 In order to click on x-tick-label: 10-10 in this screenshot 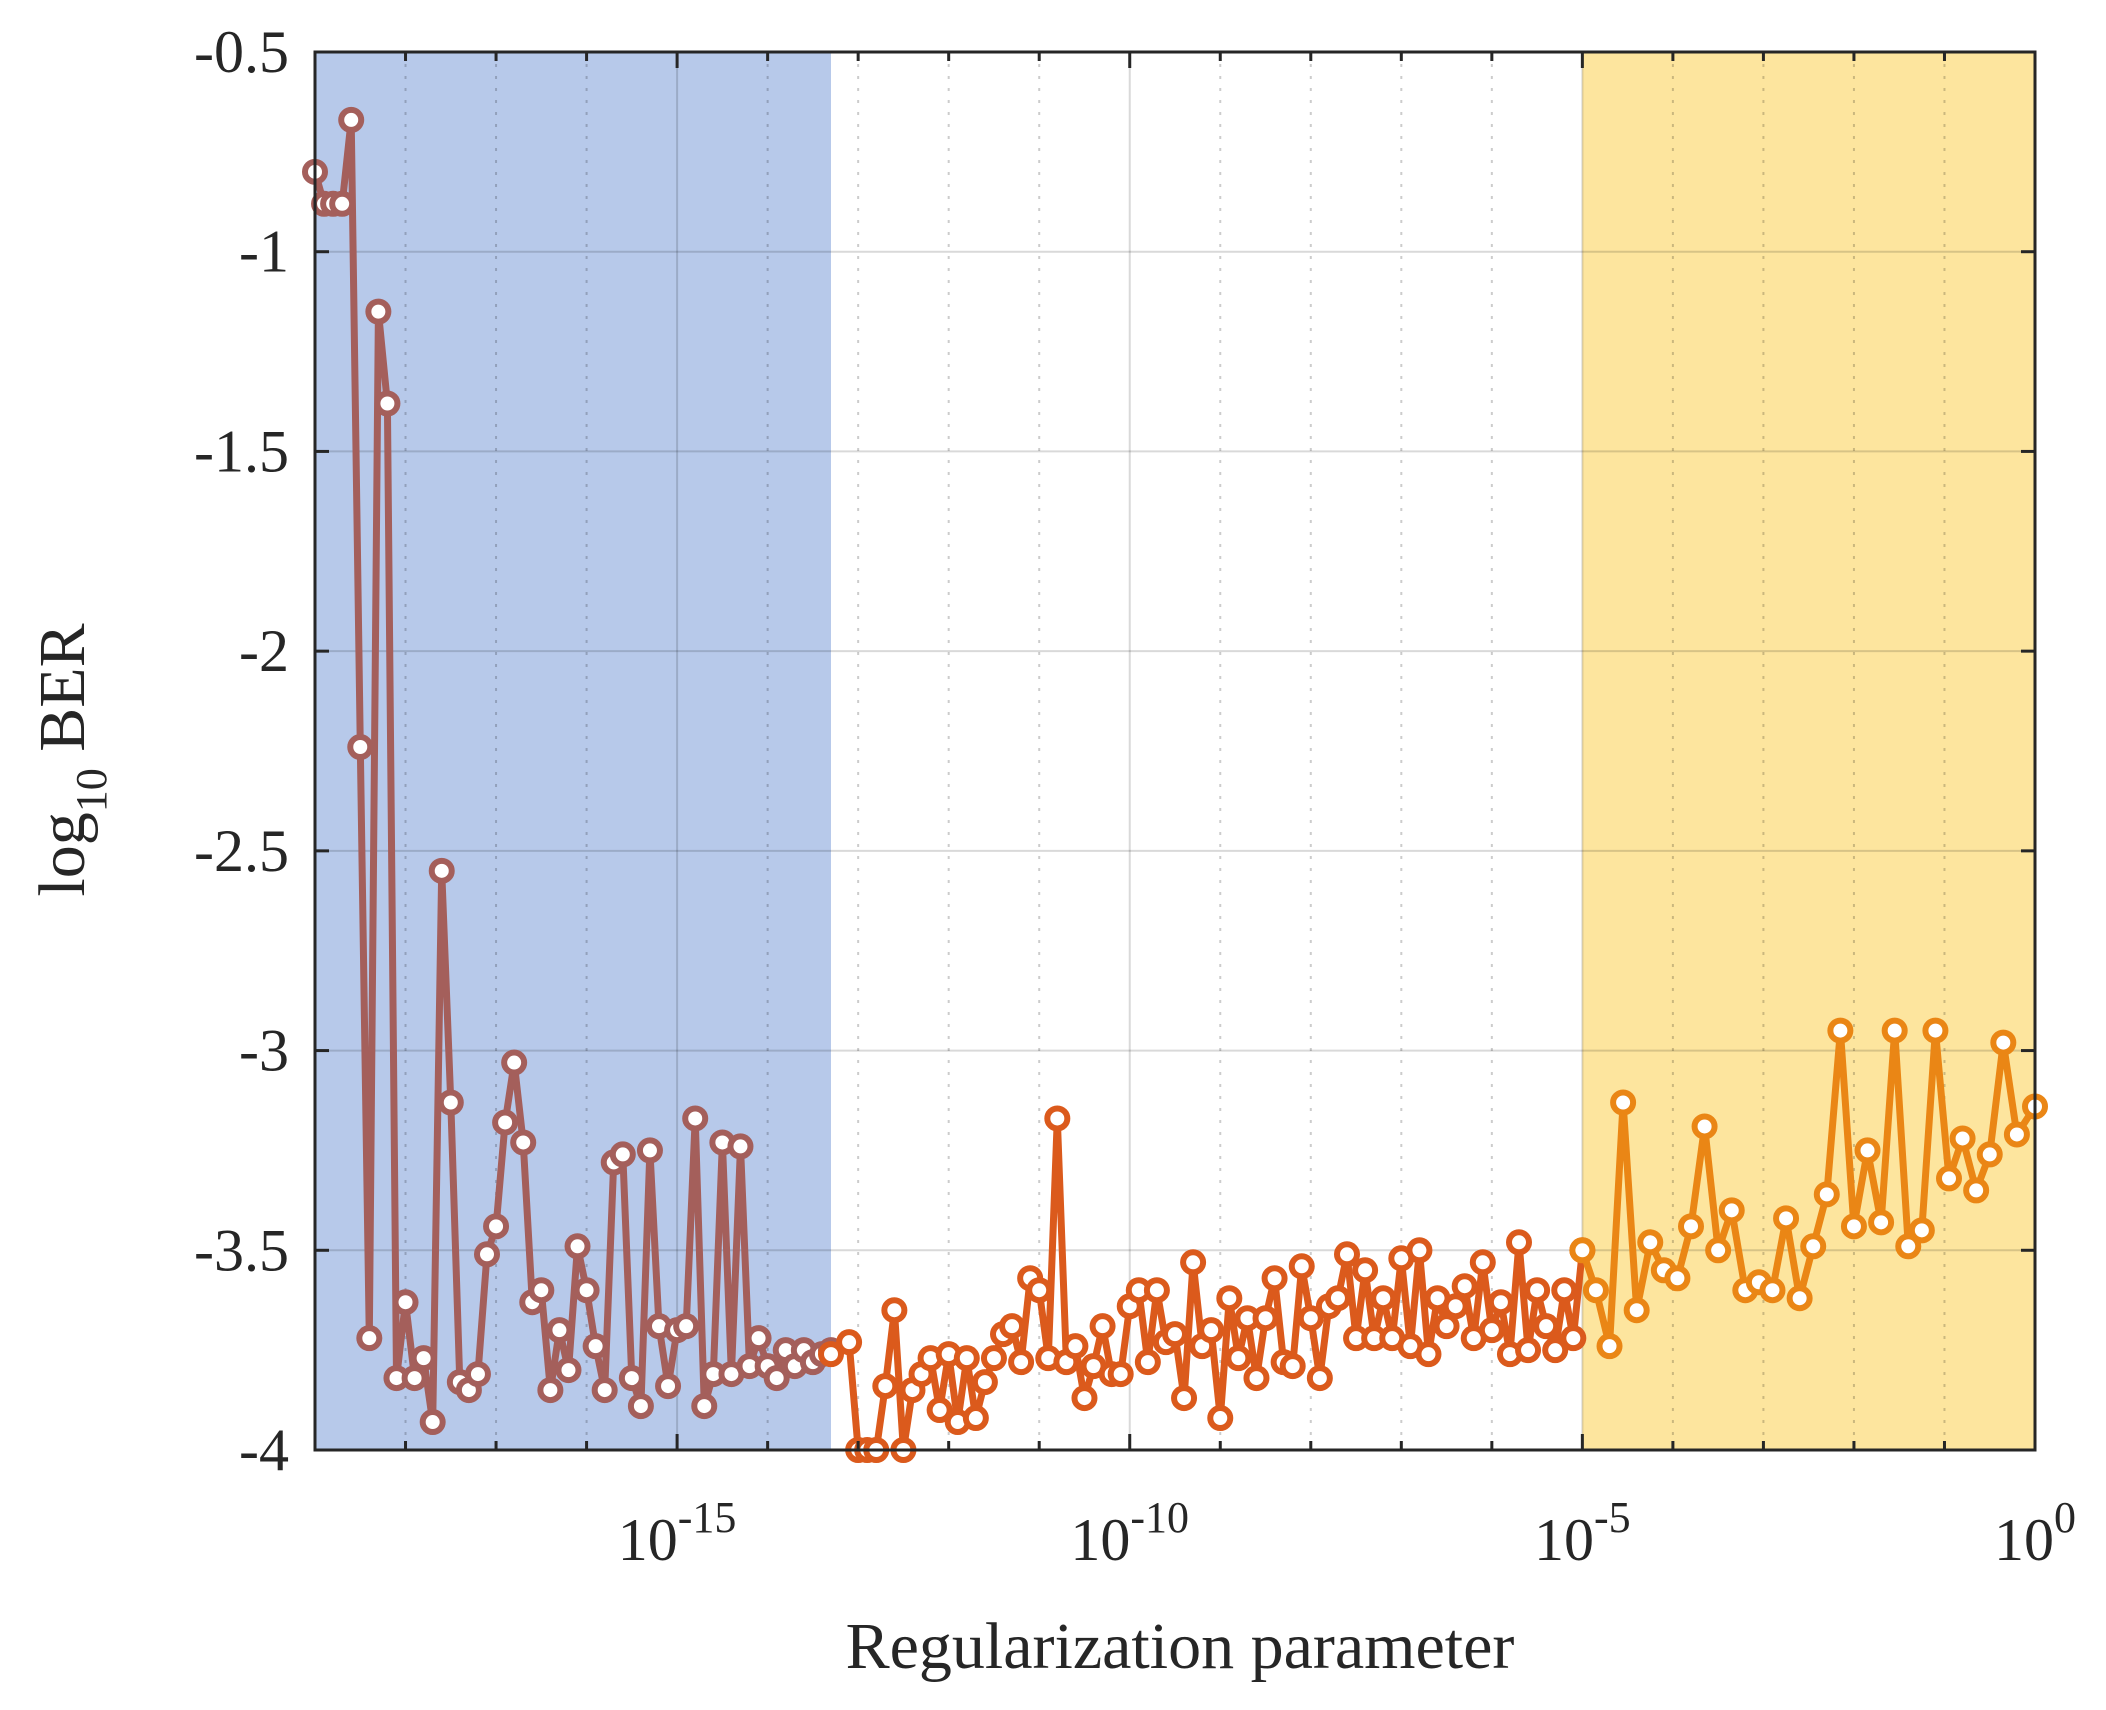, I will do `click(1129, 1533)`.